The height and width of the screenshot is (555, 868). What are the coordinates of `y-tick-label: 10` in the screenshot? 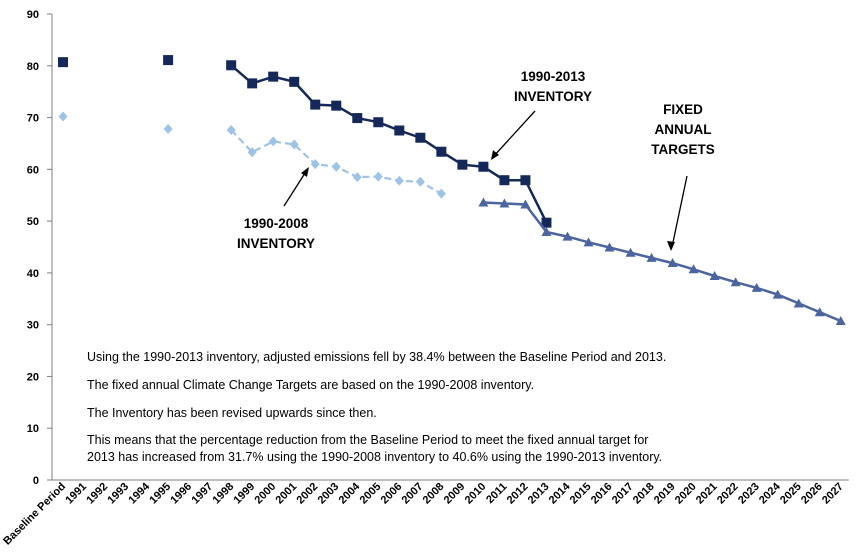 It's located at (33, 429).